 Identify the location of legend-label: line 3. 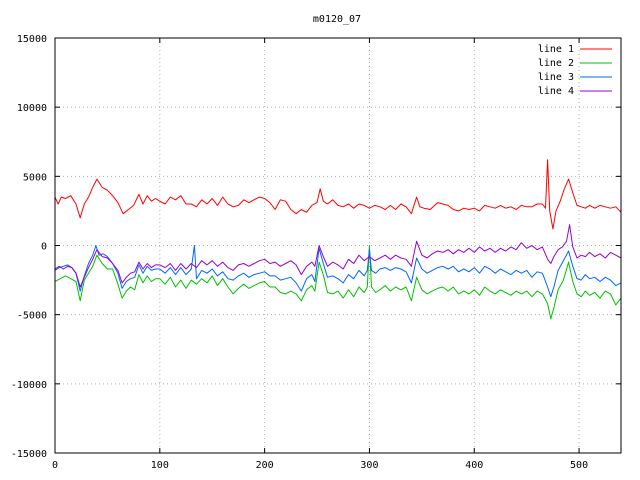
(556, 77).